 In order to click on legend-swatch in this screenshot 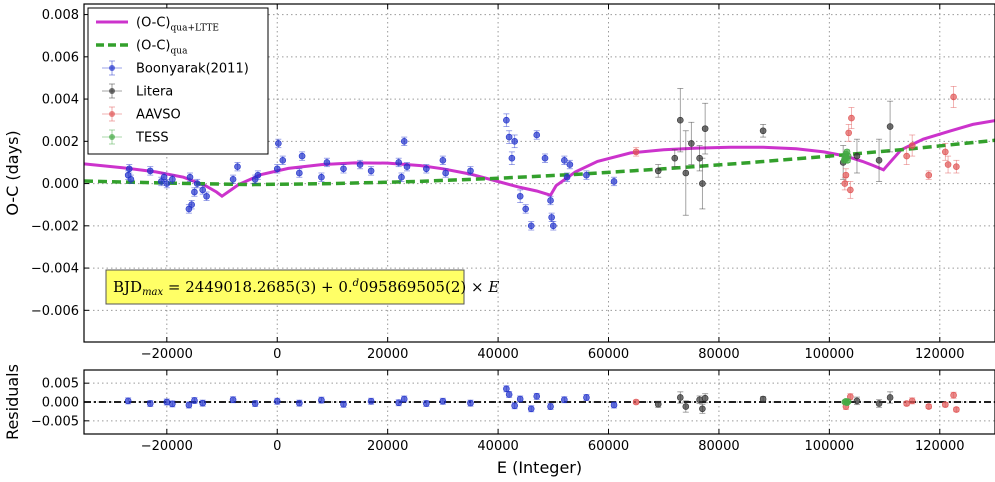, I will do `click(112, 68)`.